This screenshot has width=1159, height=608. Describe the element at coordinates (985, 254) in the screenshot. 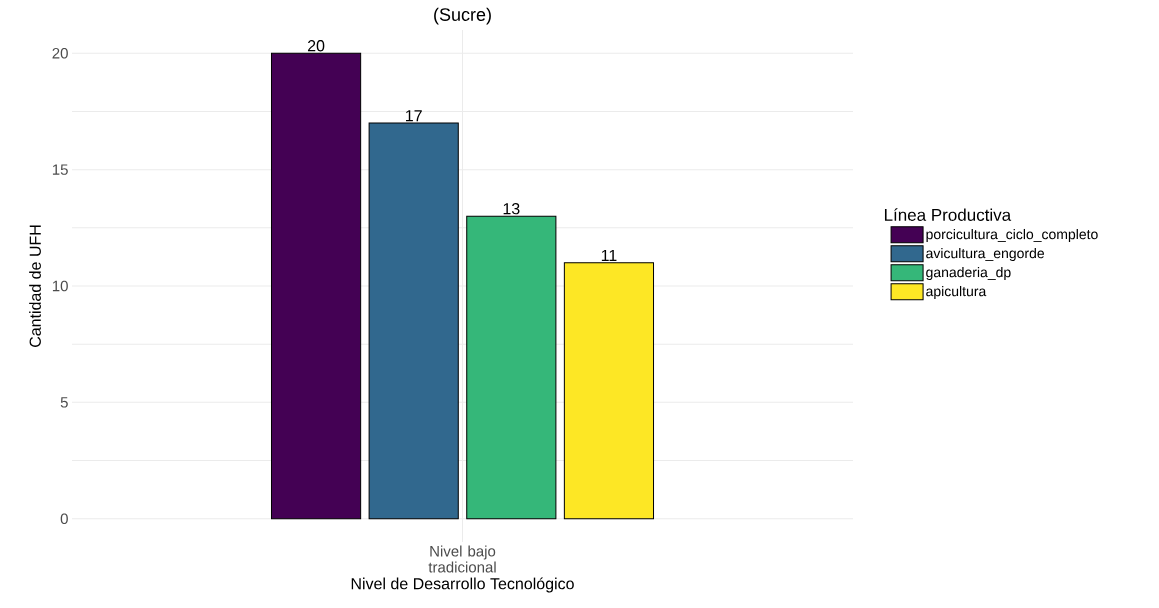

I see `legend-label: avicultura_engorde` at that location.